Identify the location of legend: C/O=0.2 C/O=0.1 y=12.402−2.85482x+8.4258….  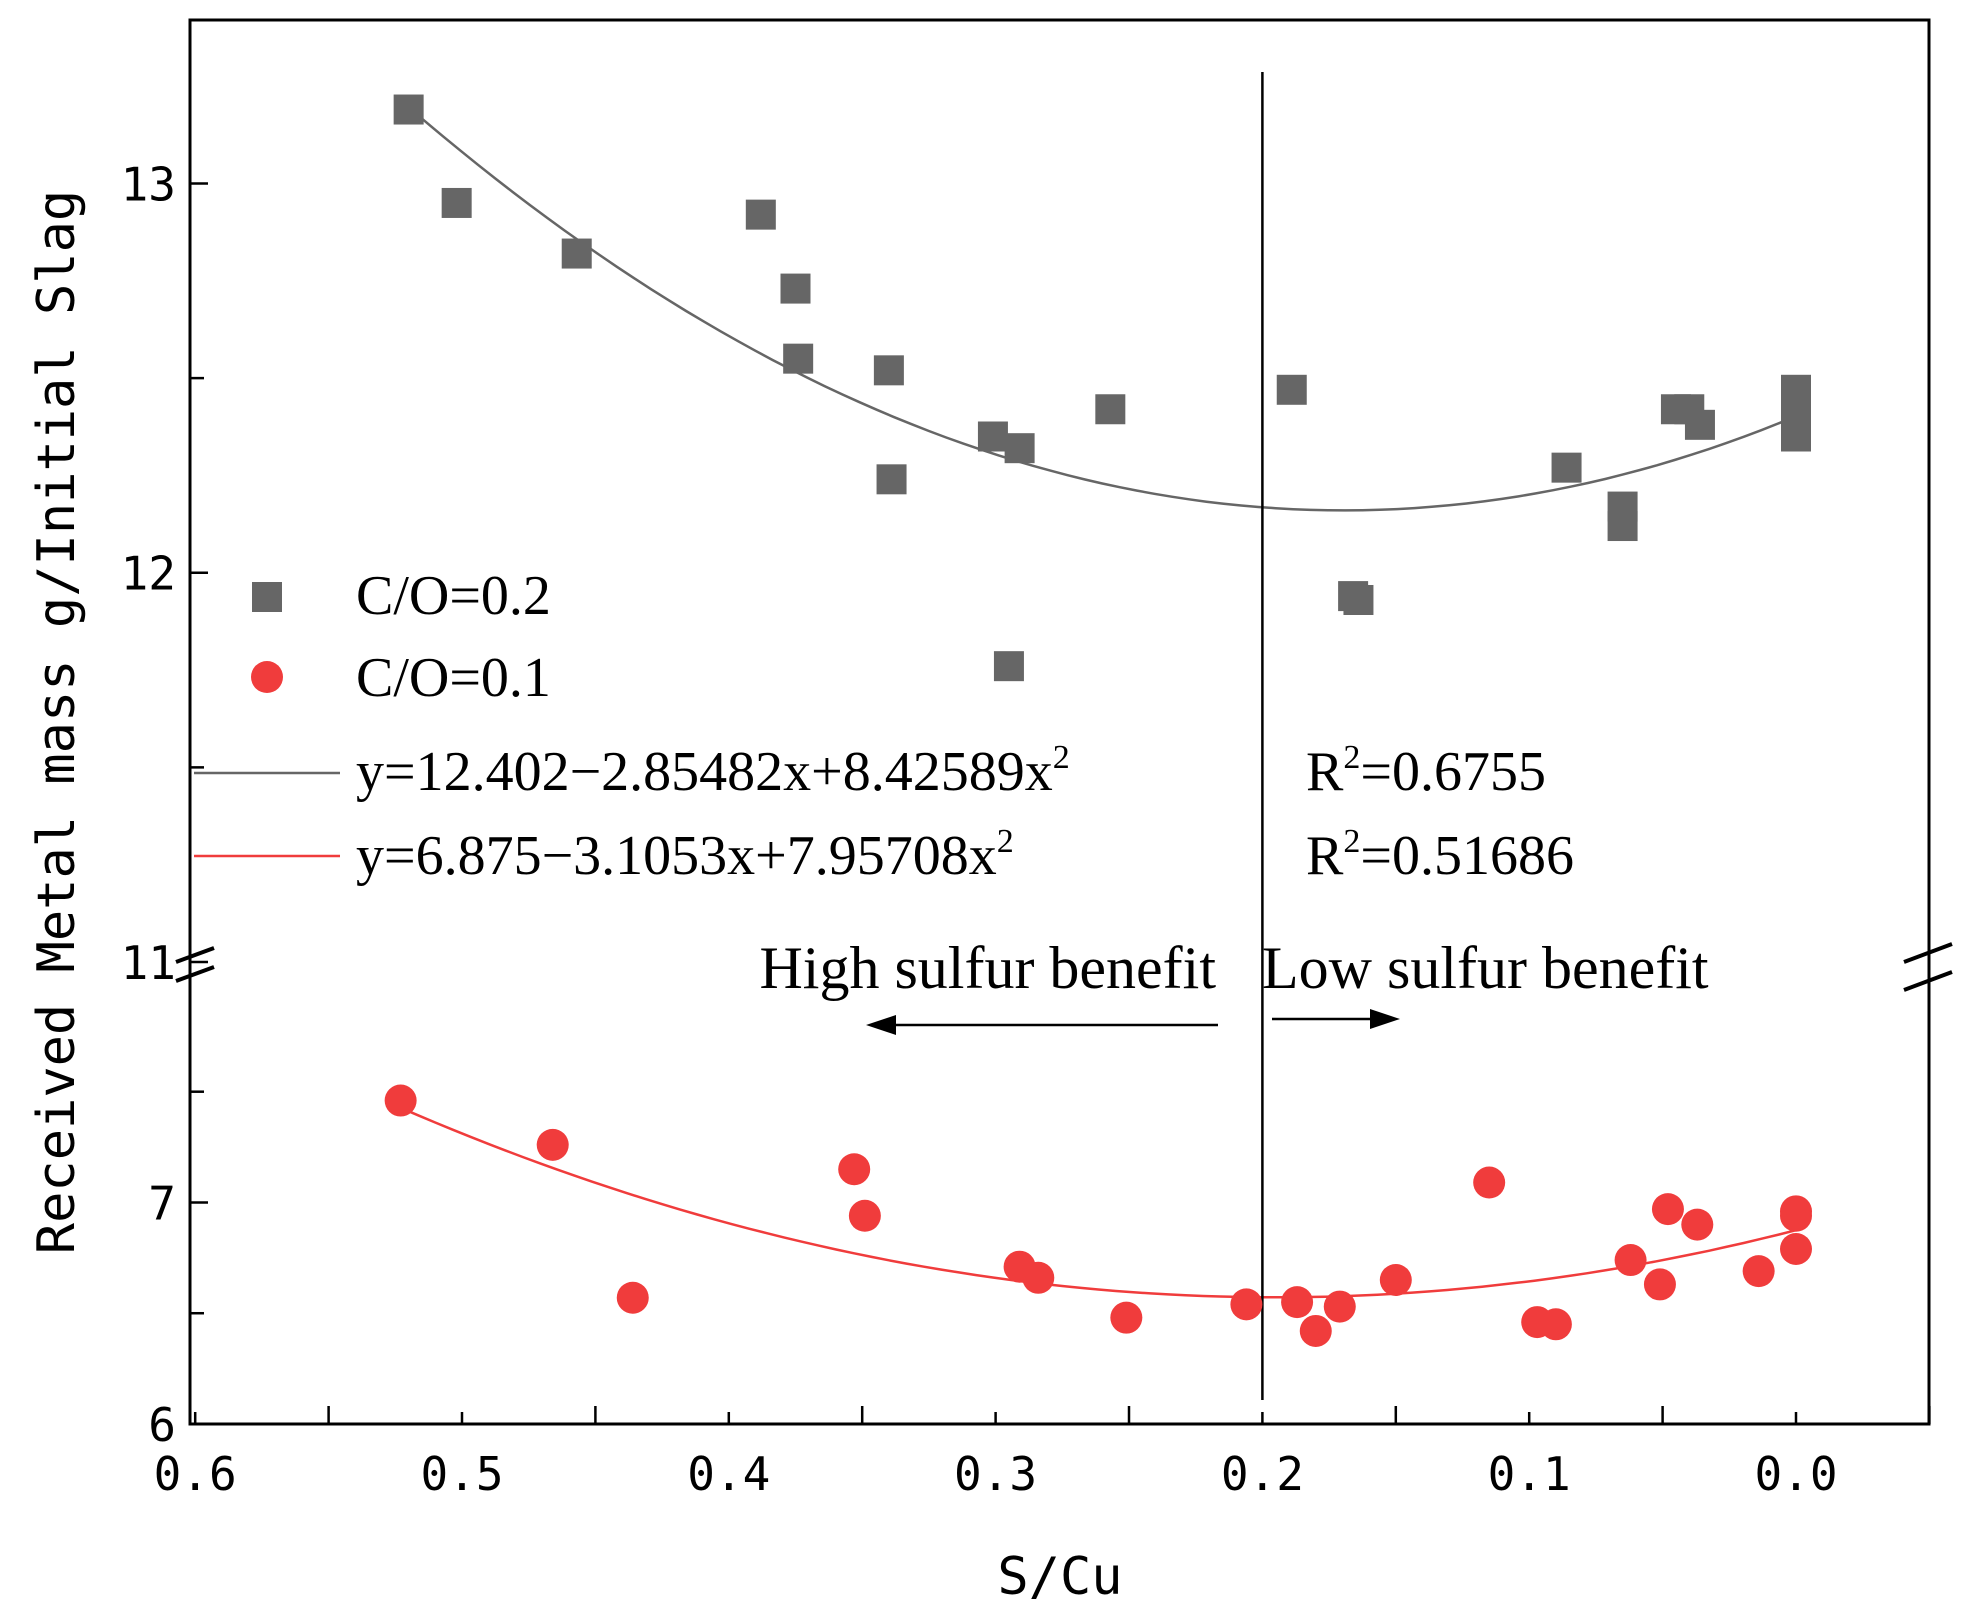
(884, 726).